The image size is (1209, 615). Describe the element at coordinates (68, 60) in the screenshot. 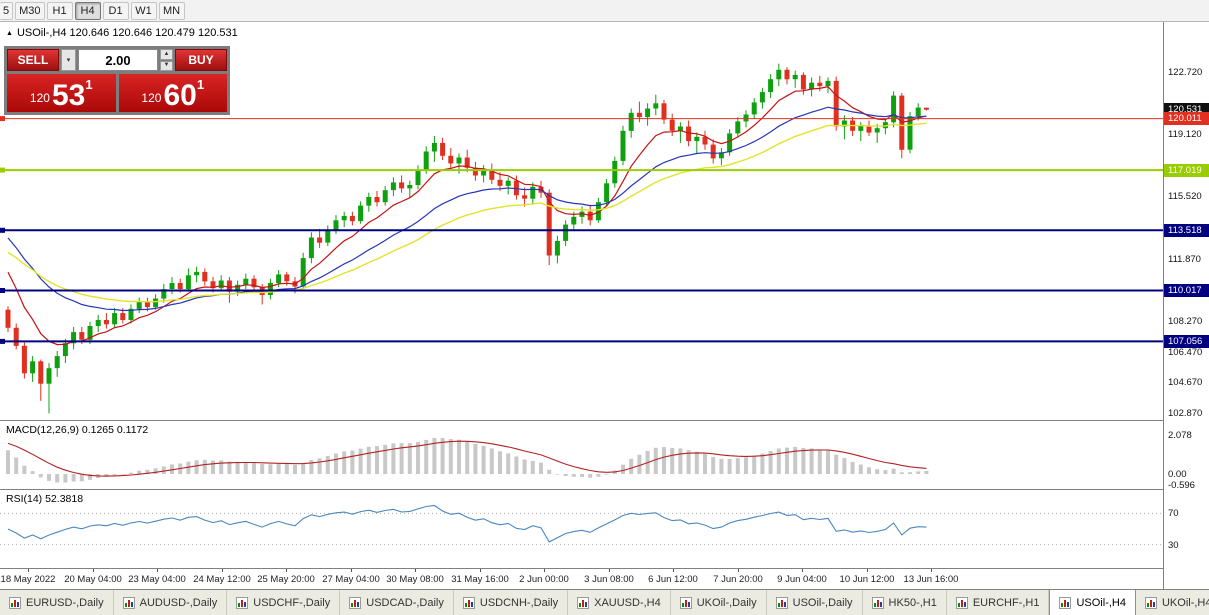

I see `lot-dropdown-button: ▾` at that location.